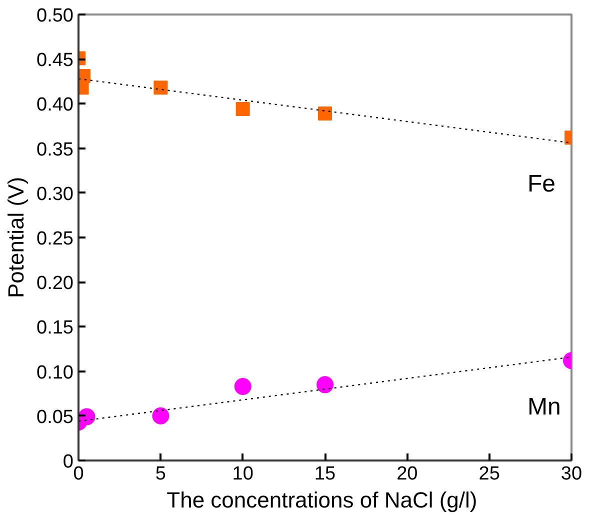 The height and width of the screenshot is (515, 589). What do you see at coordinates (55, 373) in the screenshot?
I see `y-tick-label: 0.10` at bounding box center [55, 373].